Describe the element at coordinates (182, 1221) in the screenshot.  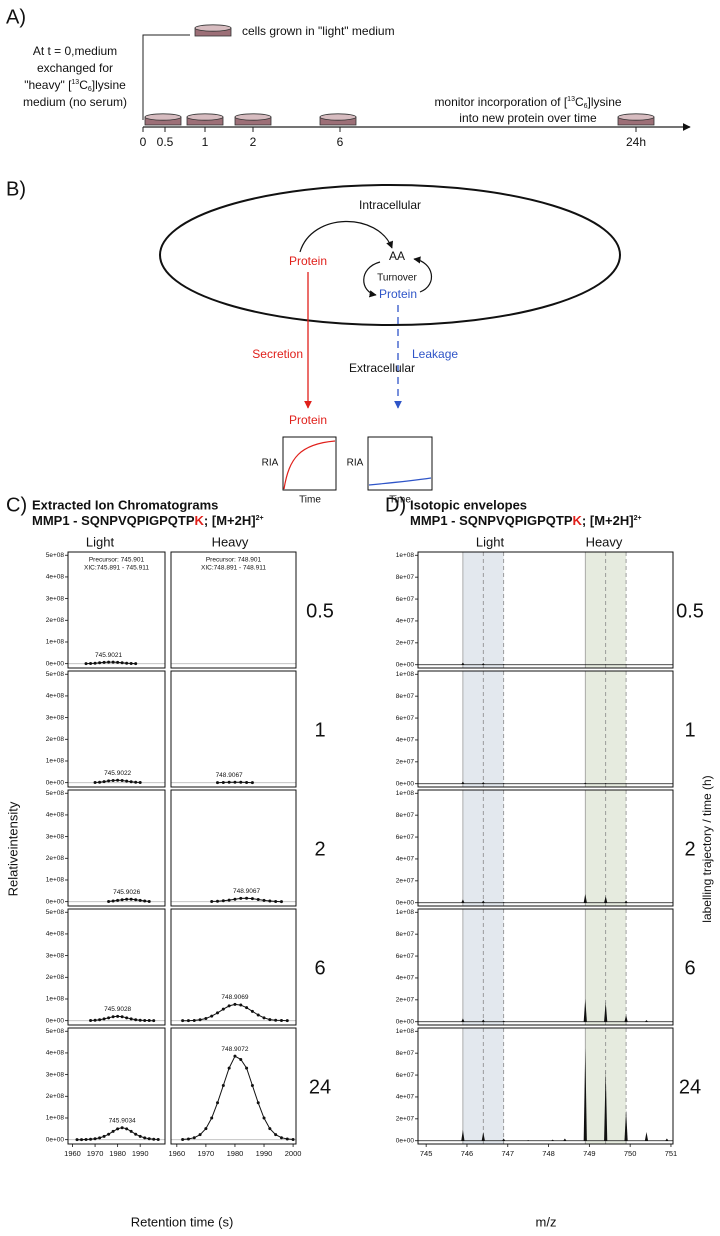
I see `x-axis-label: Retention time (s)` at that location.